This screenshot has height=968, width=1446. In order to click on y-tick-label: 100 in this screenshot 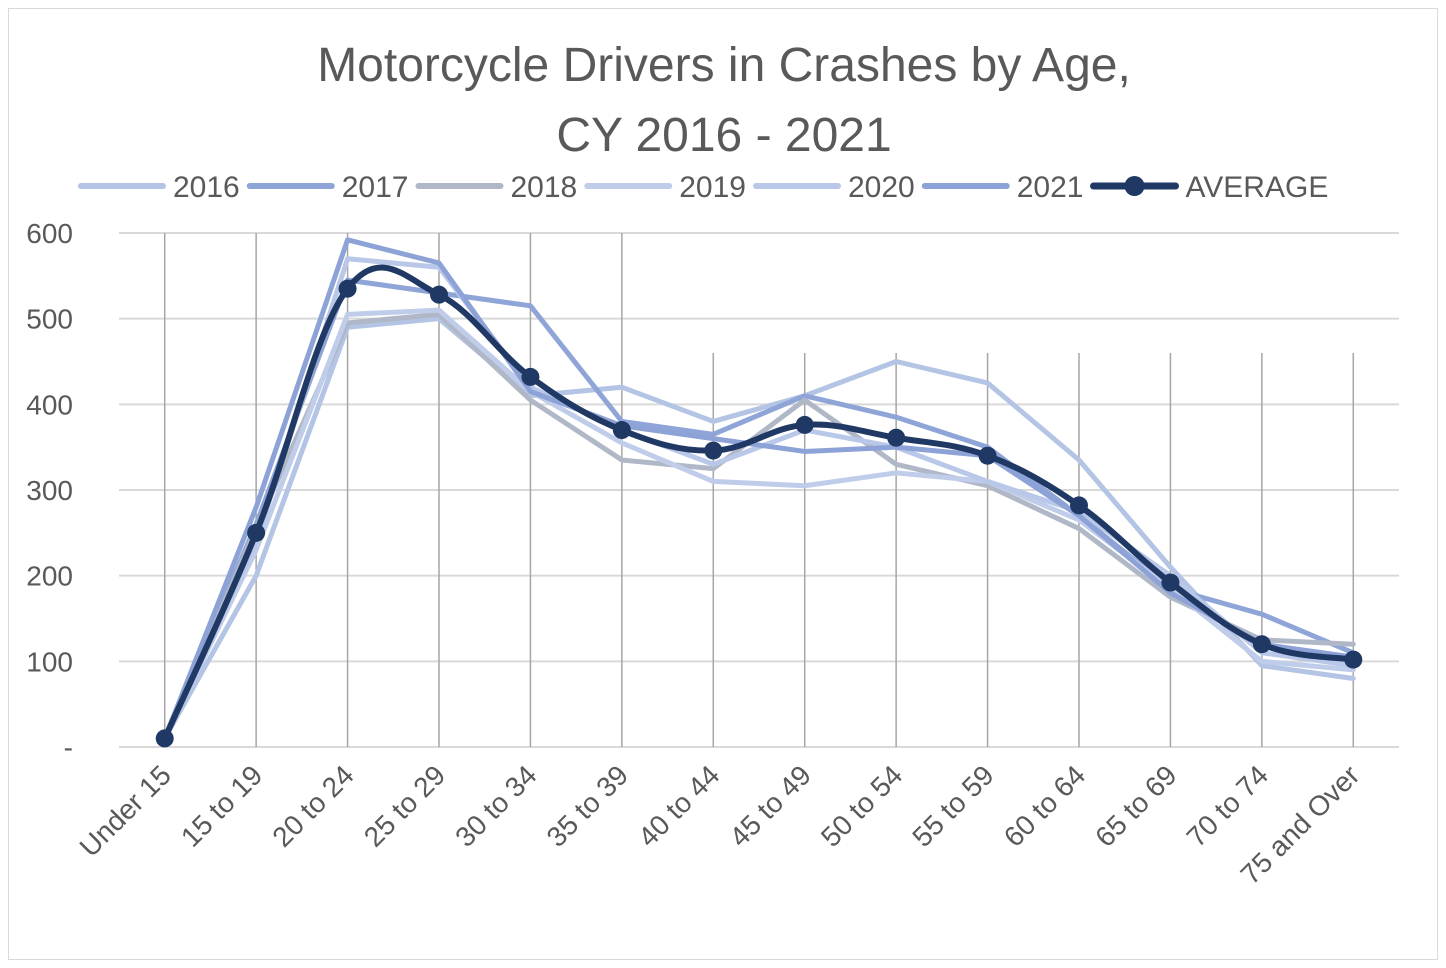, I will do `click(49, 661)`.